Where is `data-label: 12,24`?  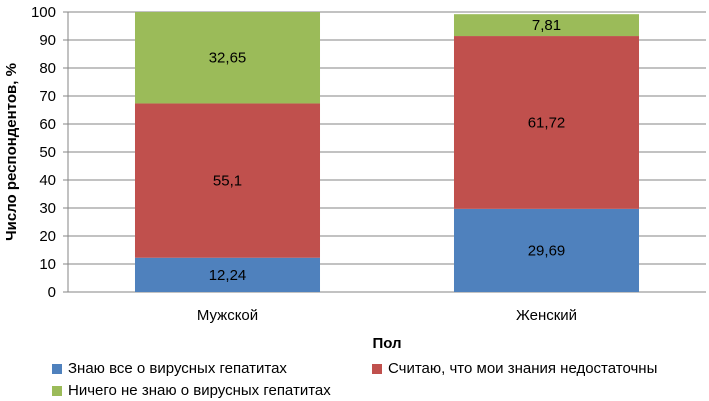 data-label: 12,24 is located at coordinates (228, 275).